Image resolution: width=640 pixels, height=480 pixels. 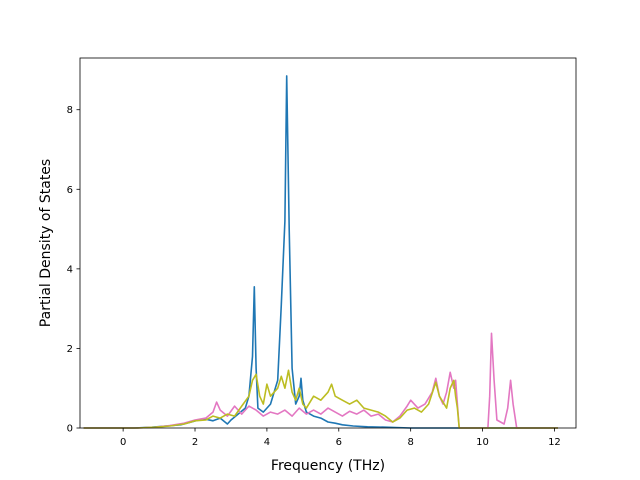 What do you see at coordinates (267, 442) in the screenshot?
I see `x-tick-label: 4` at bounding box center [267, 442].